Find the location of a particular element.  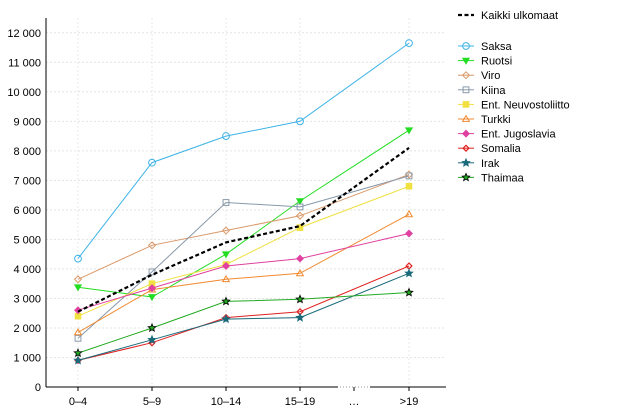

legend-entry: Saksa is located at coordinates (485, 47).